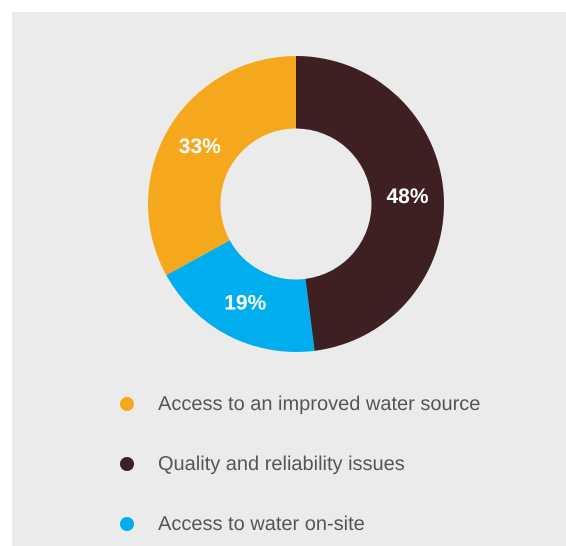 Image resolution: width=566 pixels, height=546 pixels. Describe the element at coordinates (319, 404) in the screenshot. I see `legend-label: Access to an improved water source` at that location.